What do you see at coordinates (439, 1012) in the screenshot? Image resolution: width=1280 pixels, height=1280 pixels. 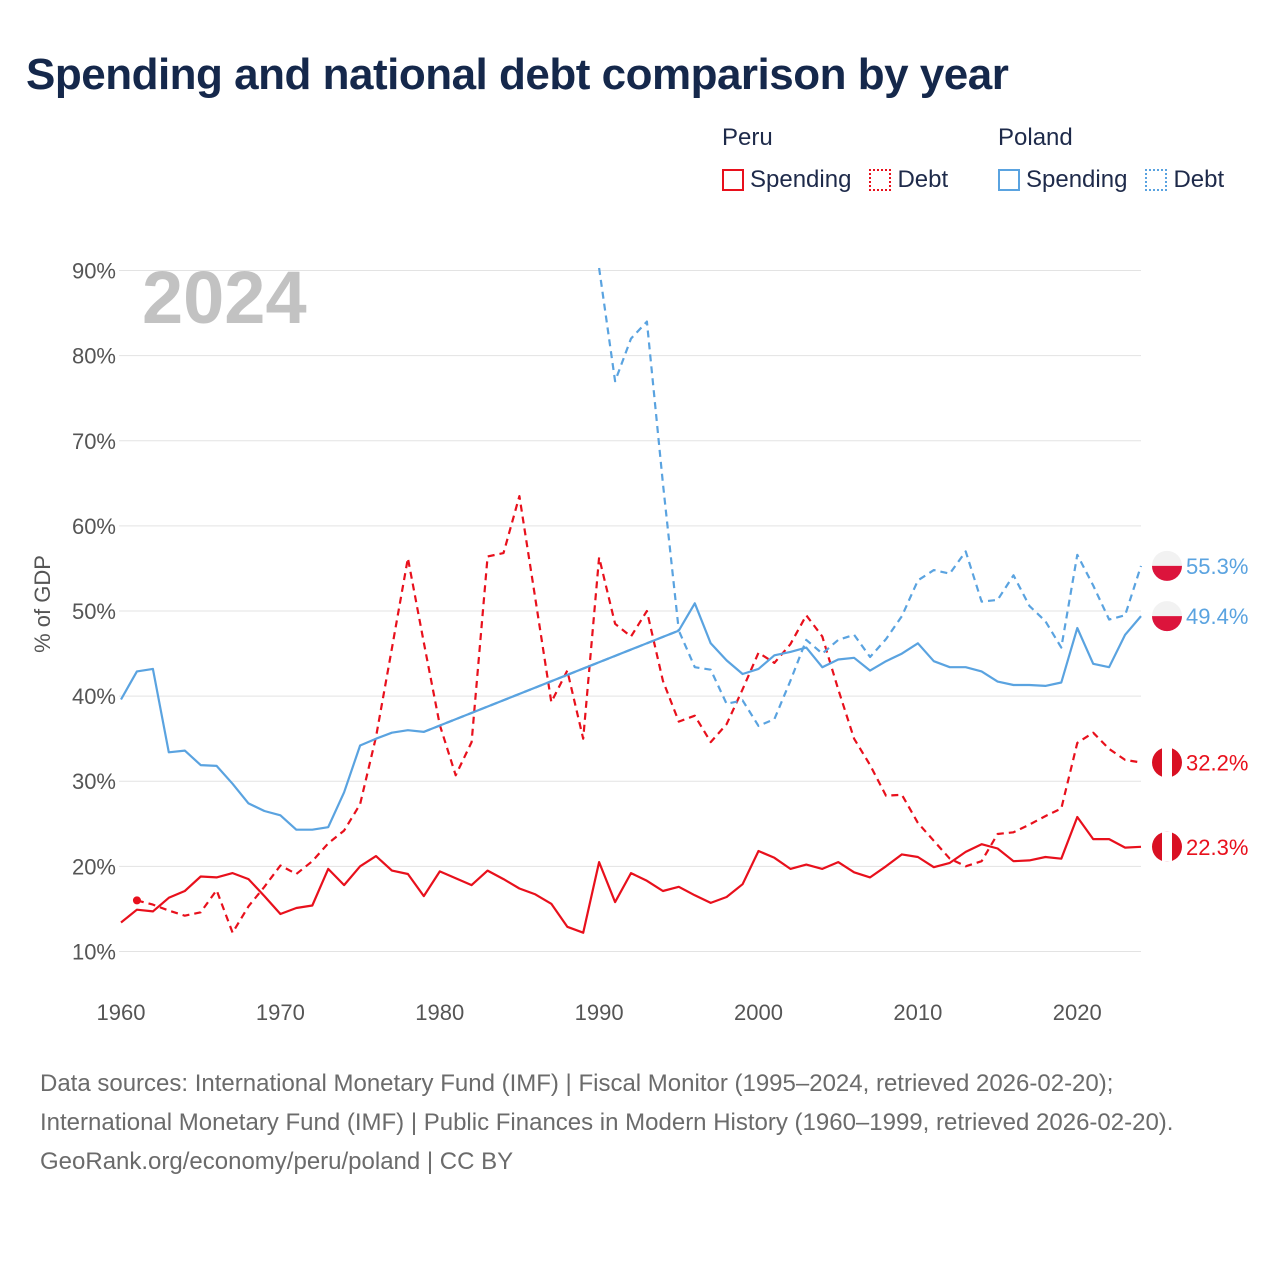 I see `x-tick-label: 1980` at bounding box center [439, 1012].